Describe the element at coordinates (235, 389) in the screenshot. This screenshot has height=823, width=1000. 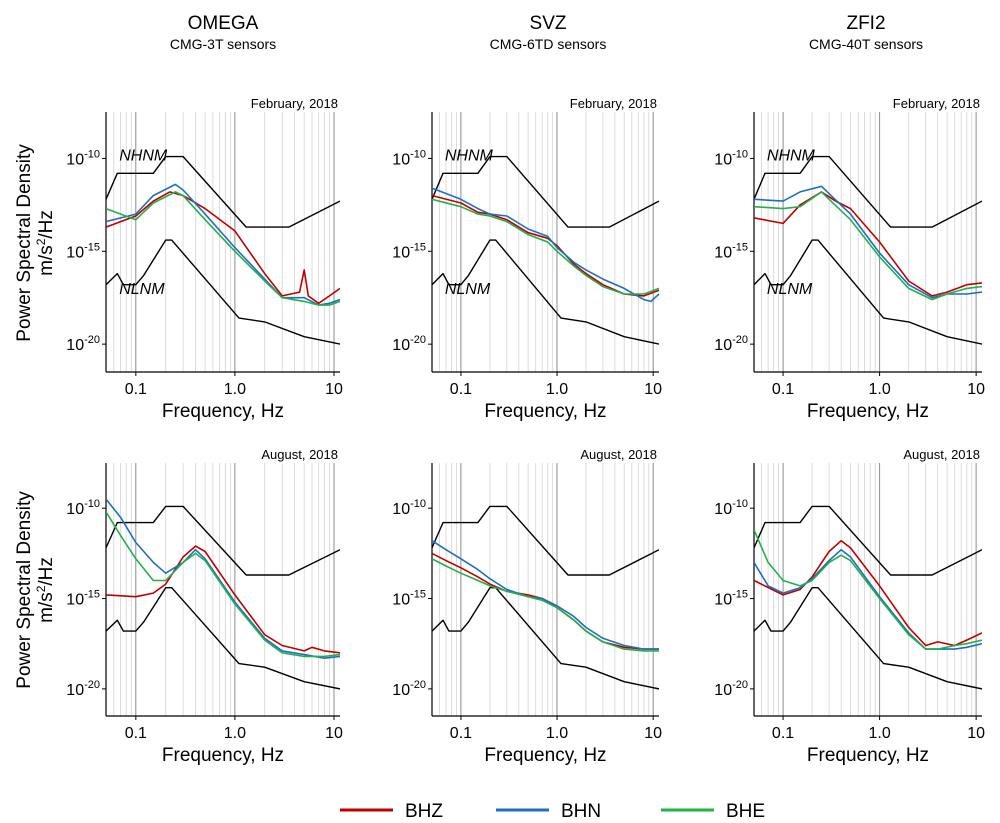
I see `x-tick-label-omega-feb: 1.0` at that location.